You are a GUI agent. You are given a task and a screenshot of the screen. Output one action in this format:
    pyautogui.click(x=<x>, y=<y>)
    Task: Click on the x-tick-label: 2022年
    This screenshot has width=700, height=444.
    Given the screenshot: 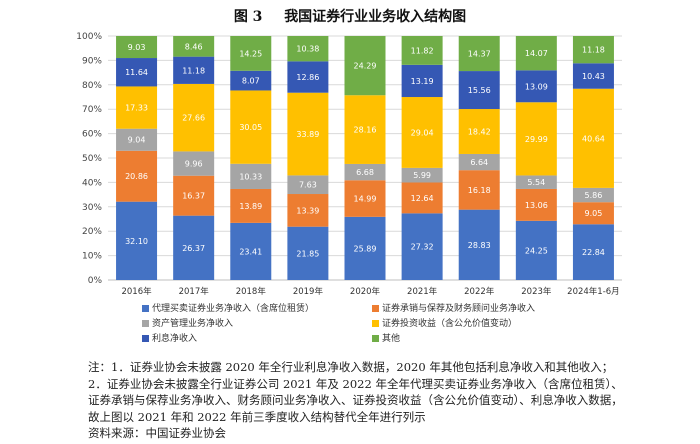 What is the action you would take?
    pyautogui.click(x=479, y=291)
    